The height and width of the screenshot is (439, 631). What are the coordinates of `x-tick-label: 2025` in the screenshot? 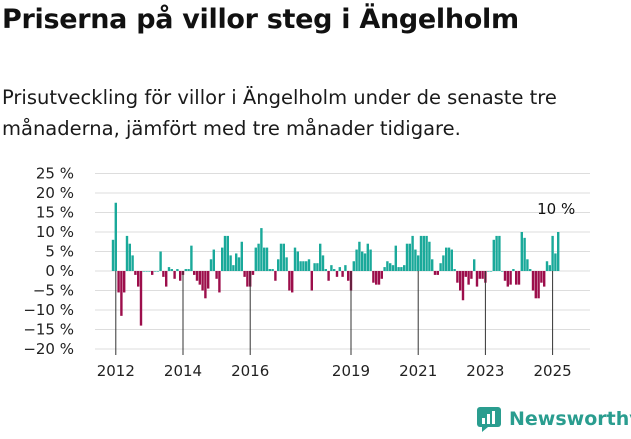 It's located at (553, 371).